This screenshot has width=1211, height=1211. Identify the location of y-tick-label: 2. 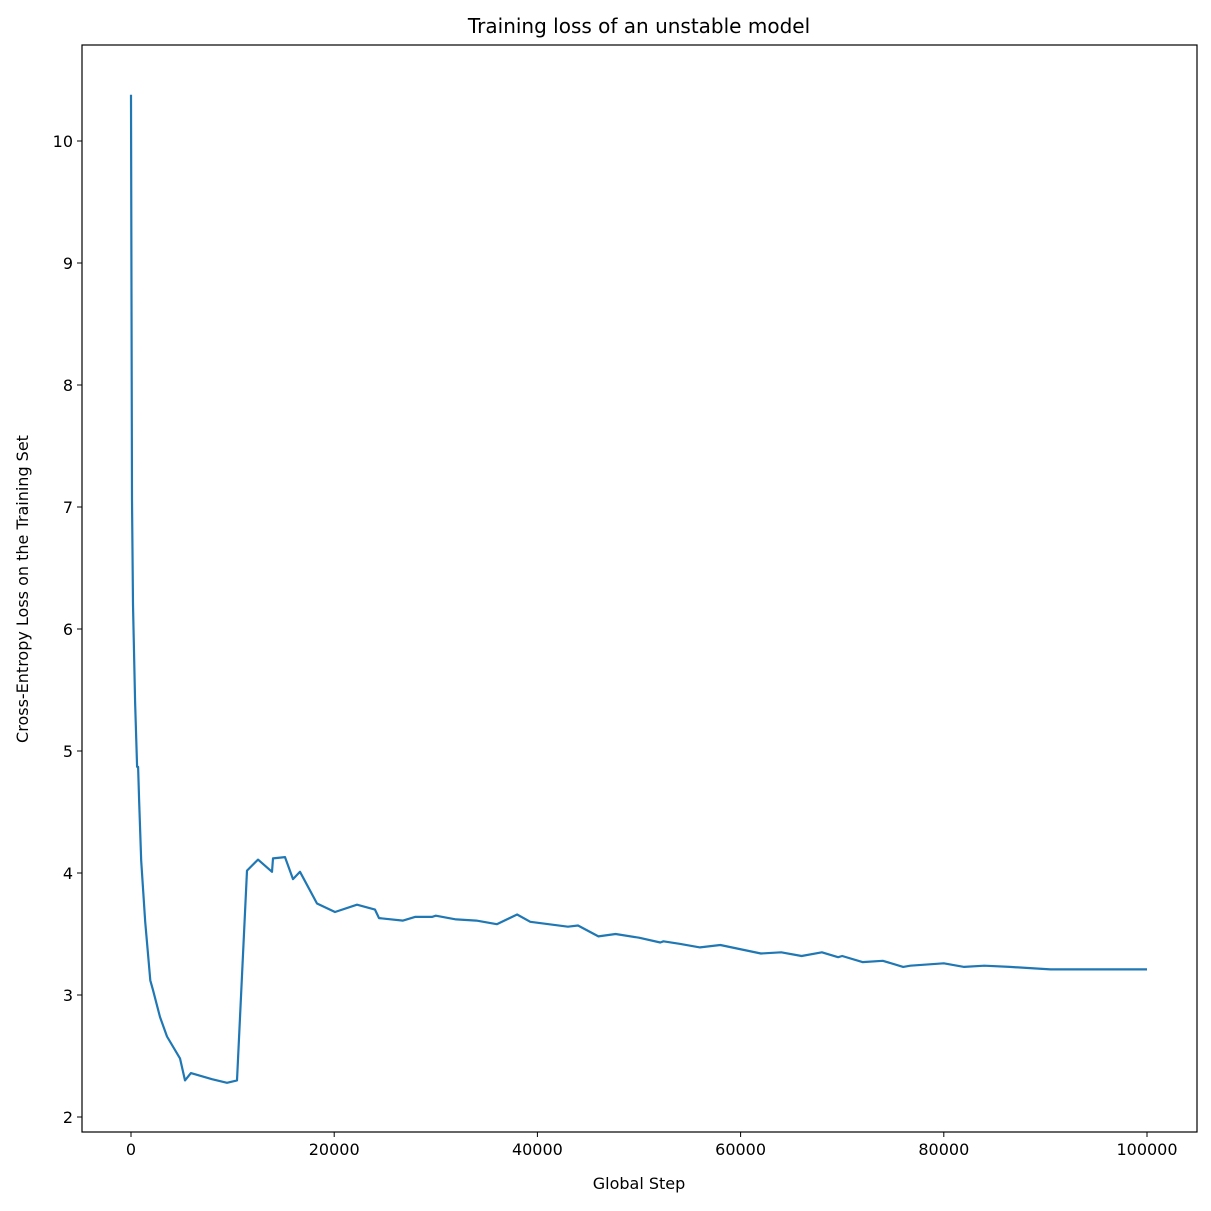
(68, 1117).